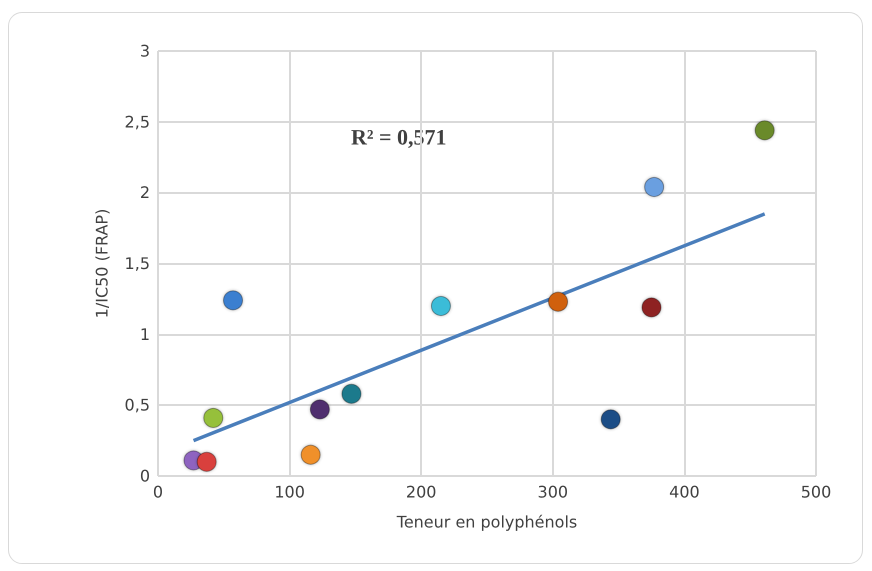  I want to click on y-tick-label: 0,5, so click(137, 405).